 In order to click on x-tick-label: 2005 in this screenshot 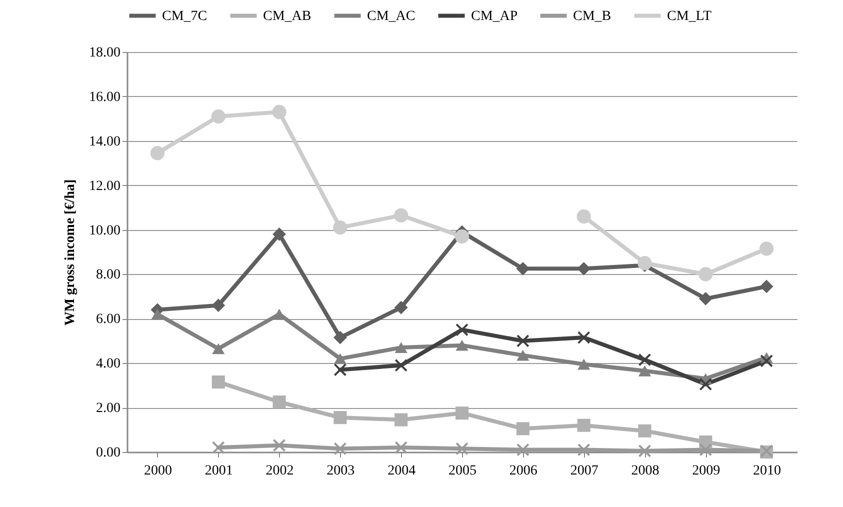, I will do `click(462, 471)`.